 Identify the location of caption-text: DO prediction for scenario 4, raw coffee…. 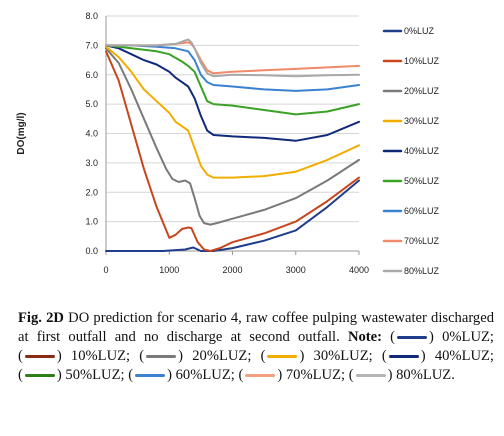
(256, 327).